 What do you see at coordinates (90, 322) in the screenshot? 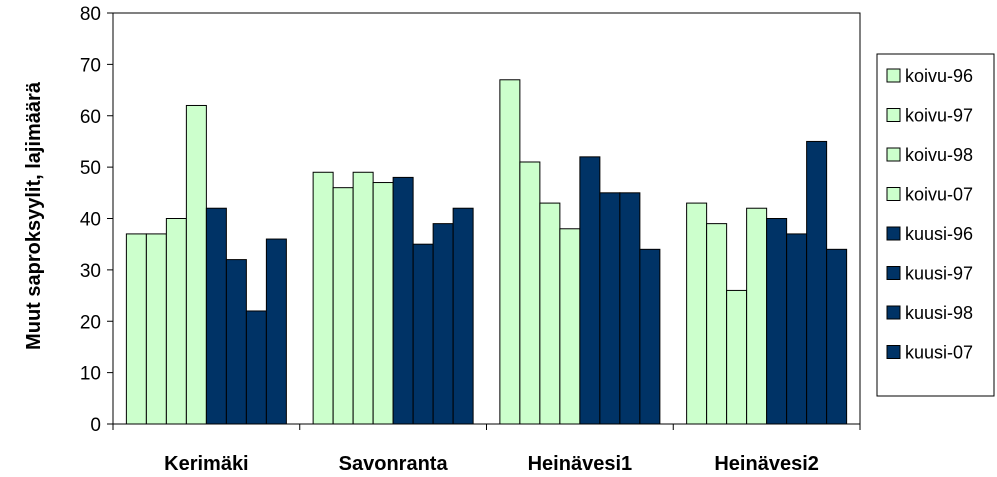
I see `y-tick-label: 20` at bounding box center [90, 322].